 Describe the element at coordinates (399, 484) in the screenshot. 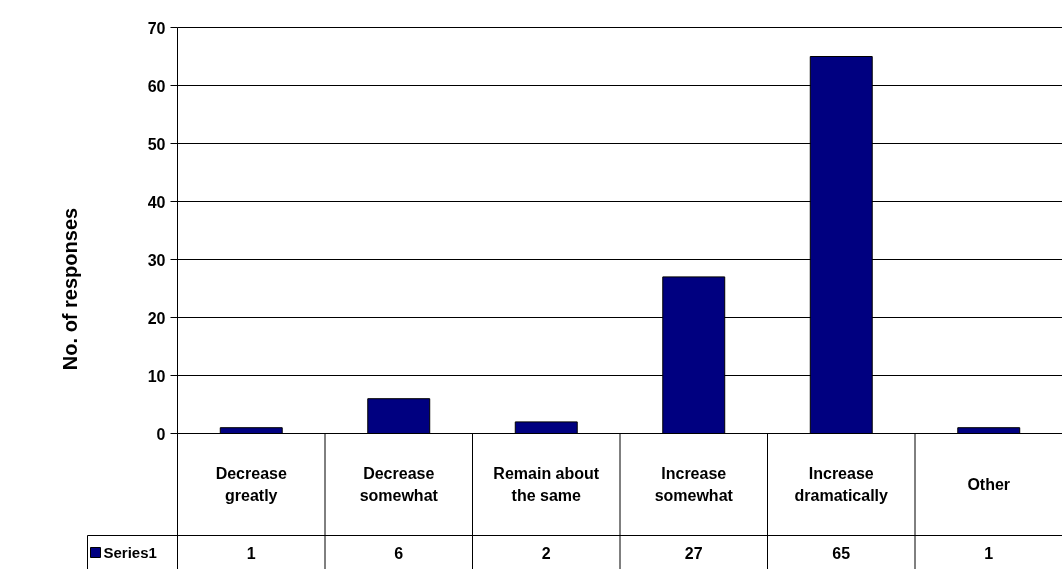

I see `x-tick-label: Decrease somewhat` at that location.